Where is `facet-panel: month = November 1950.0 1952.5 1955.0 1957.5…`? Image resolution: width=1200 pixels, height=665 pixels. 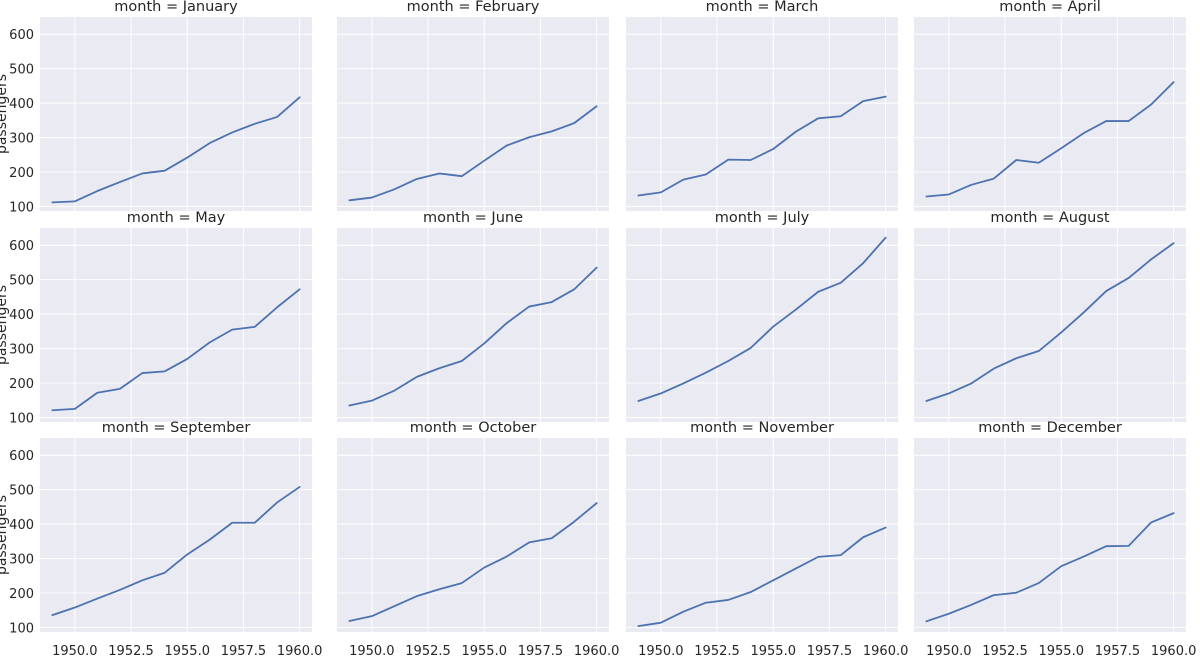
facet-panel: month = November 1950.0 1952.5 1955.0 1957.5… is located at coordinates (767, 539).